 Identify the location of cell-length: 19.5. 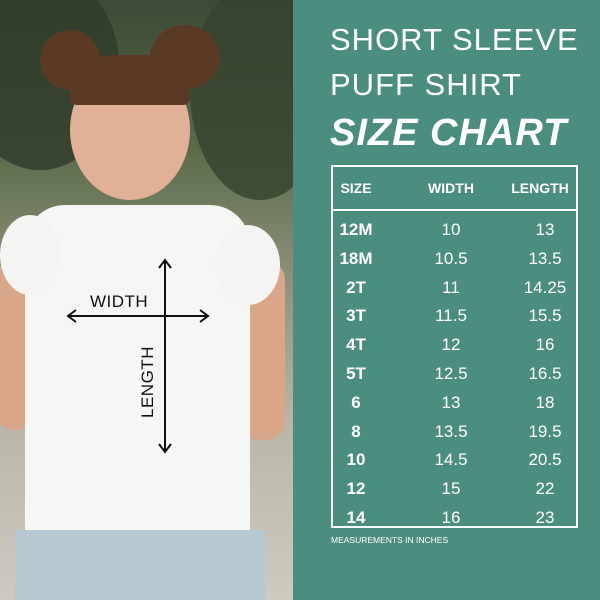
(545, 431).